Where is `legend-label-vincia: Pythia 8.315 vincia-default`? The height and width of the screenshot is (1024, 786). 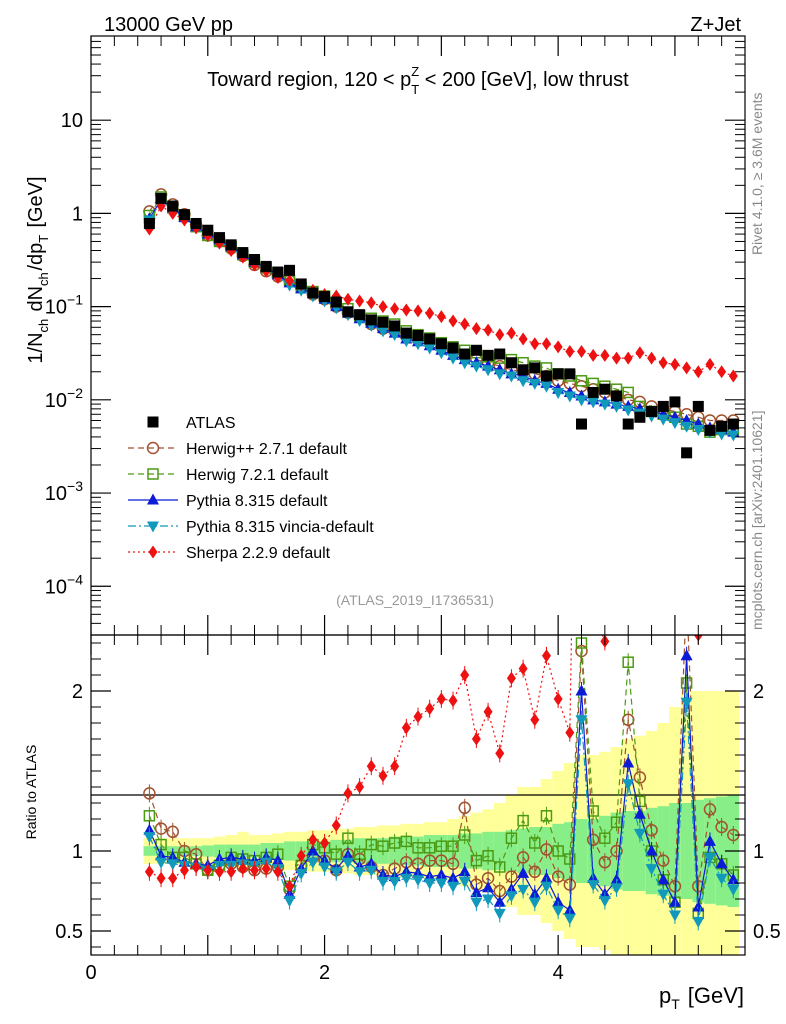 legend-label-vincia: Pythia 8.315 vincia-default is located at coordinates (280, 527).